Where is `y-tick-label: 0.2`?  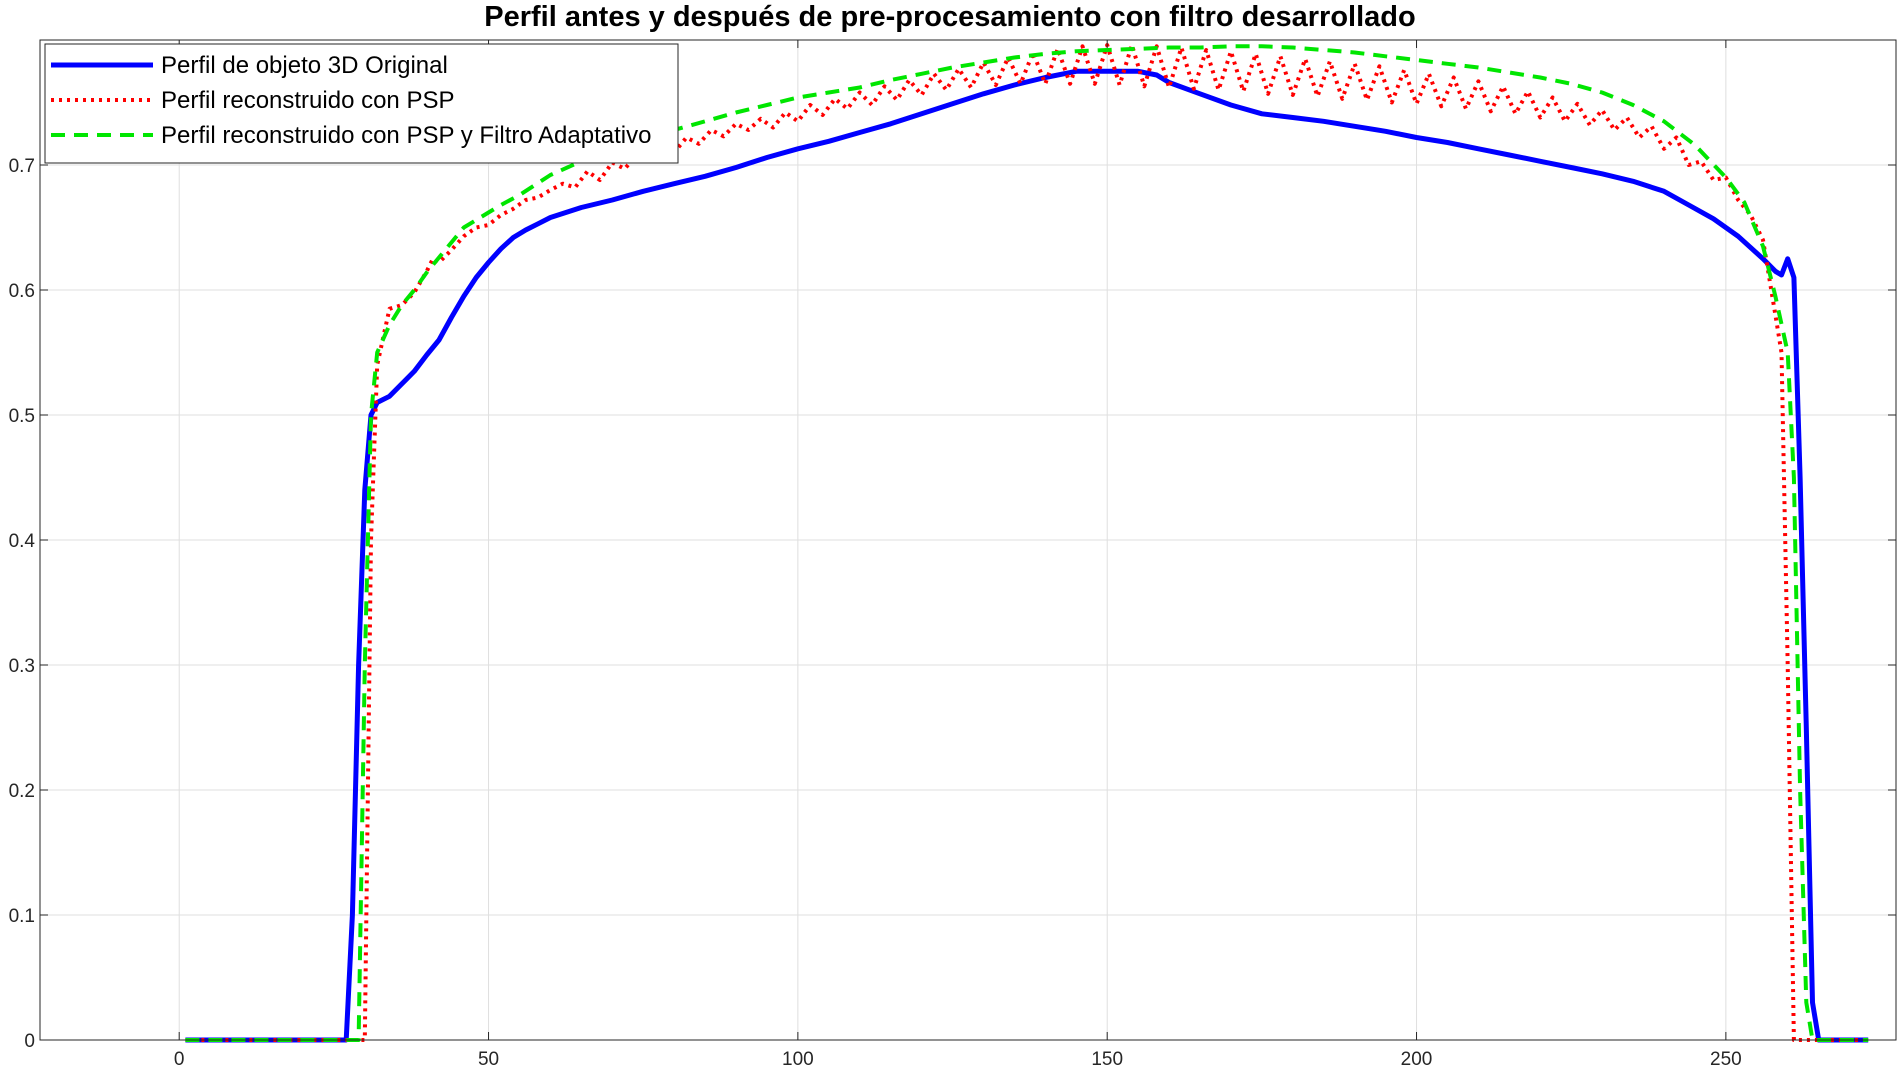 y-tick-label: 0.2 is located at coordinates (22, 791).